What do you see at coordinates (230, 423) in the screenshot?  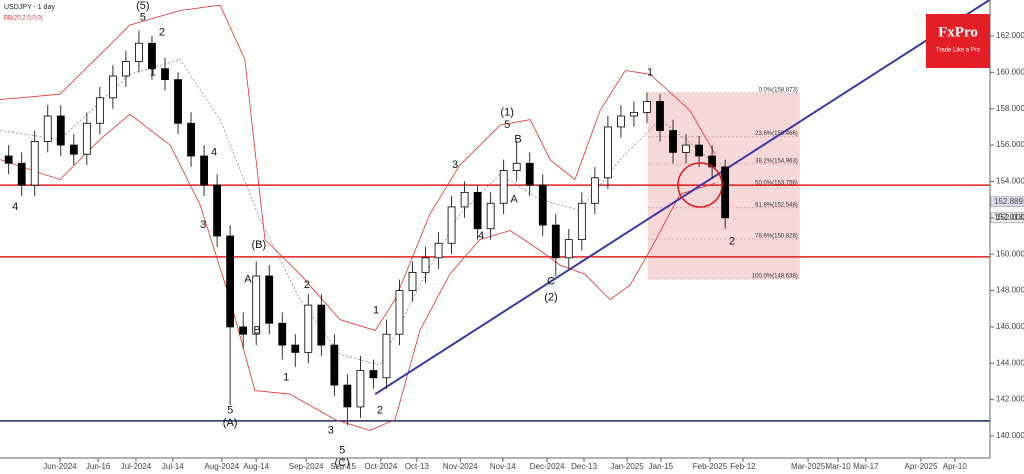 I see `wave-label: (A)` at bounding box center [230, 423].